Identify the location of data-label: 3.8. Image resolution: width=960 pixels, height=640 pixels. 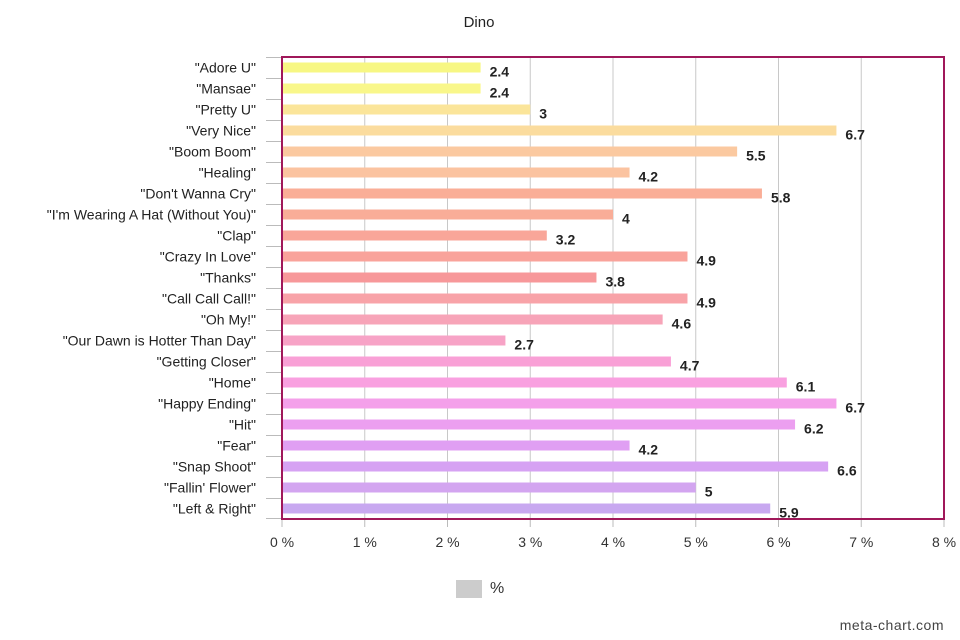
(615, 282).